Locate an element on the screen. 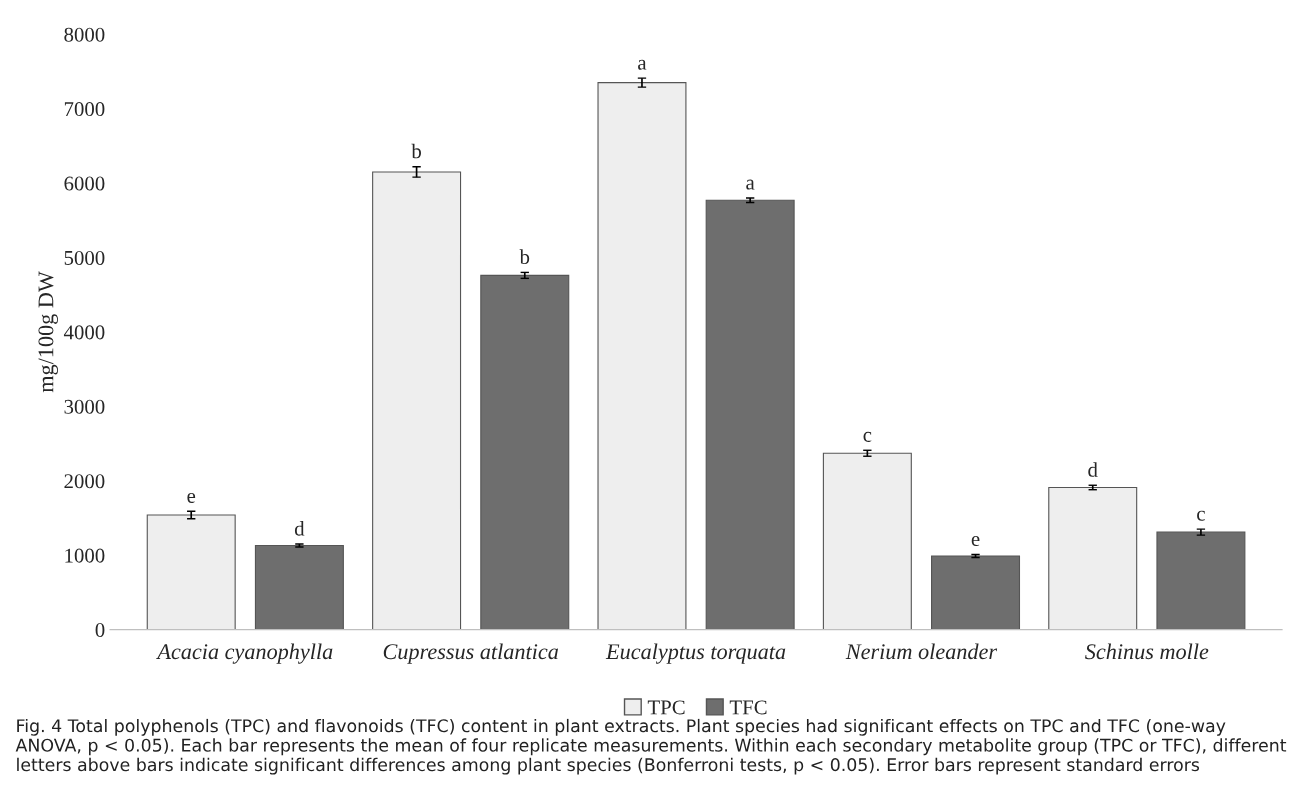 This screenshot has height=797, width=1295. y-axis-title: mg/100g DW is located at coordinates (48, 332).